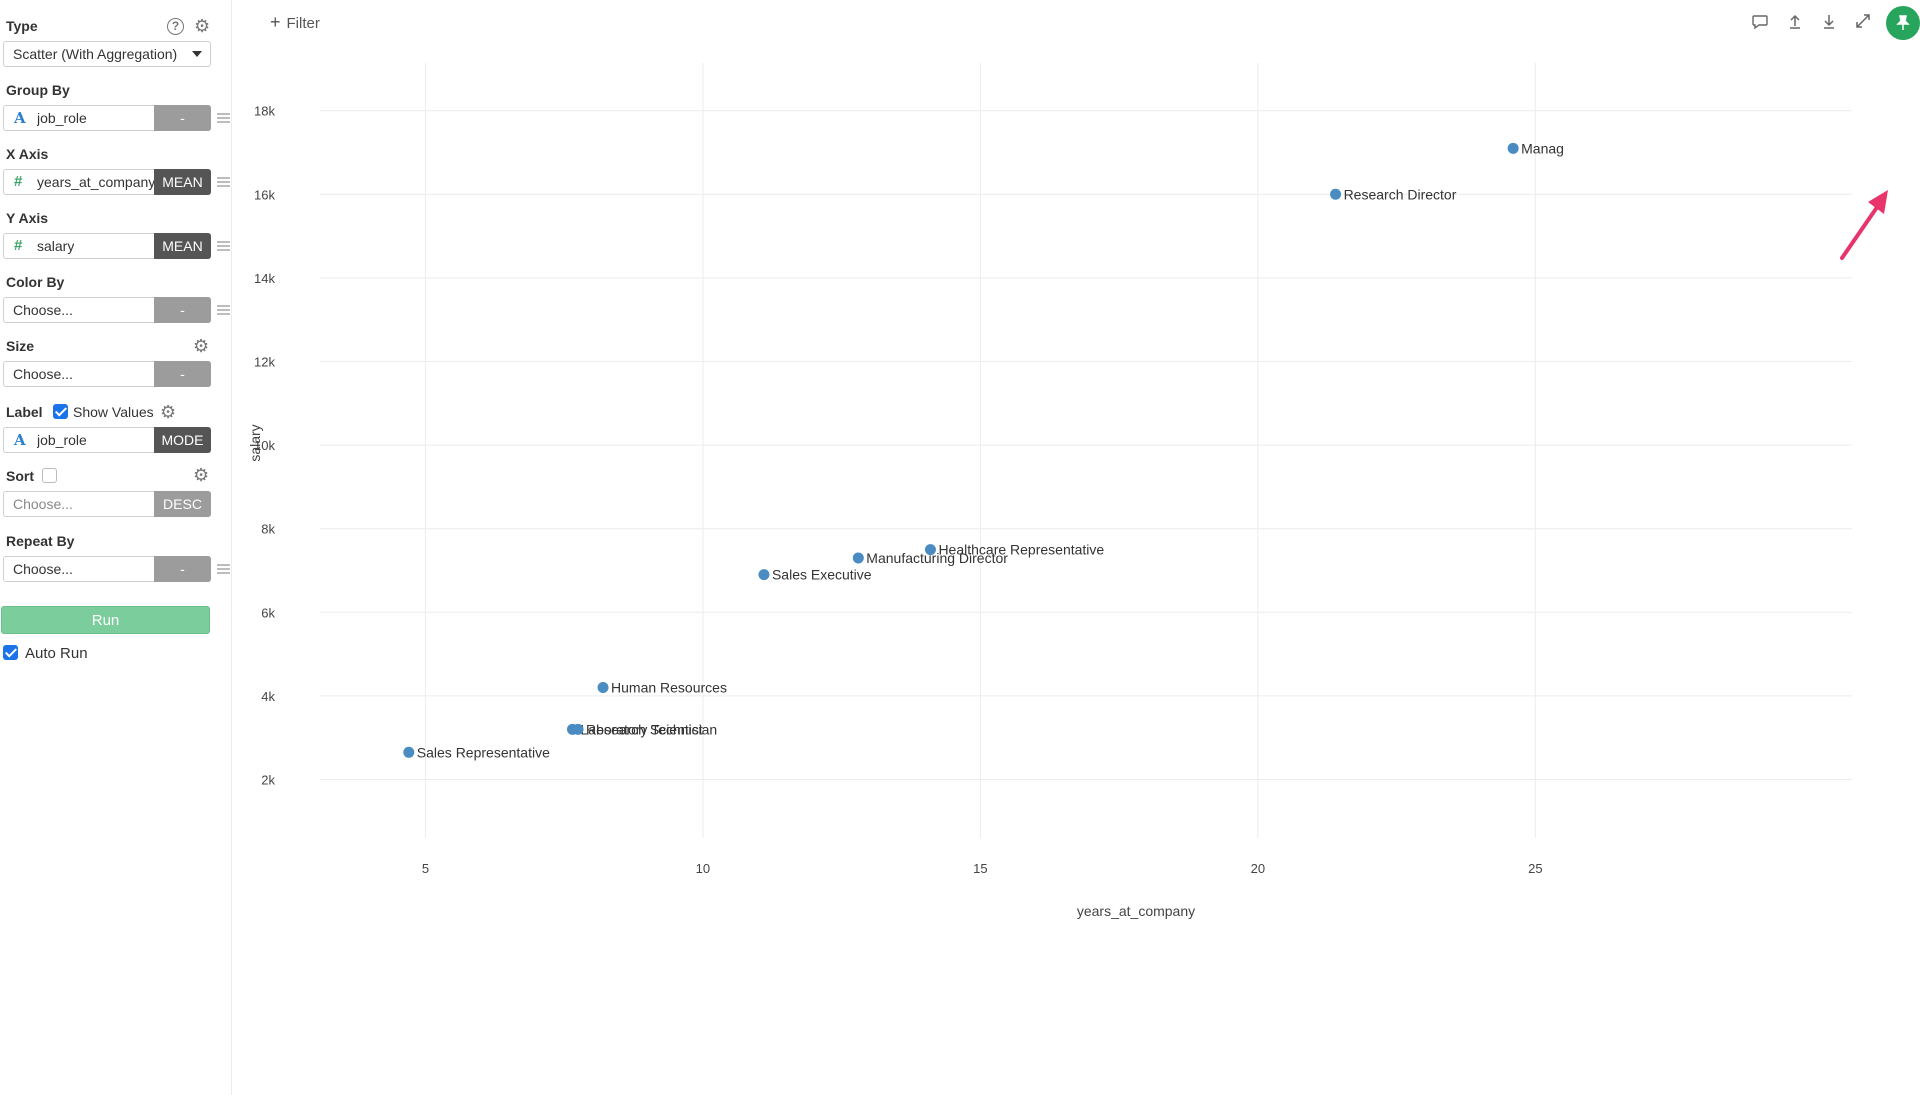 The height and width of the screenshot is (1095, 1920). I want to click on y-tick-label: 10k, so click(264, 445).